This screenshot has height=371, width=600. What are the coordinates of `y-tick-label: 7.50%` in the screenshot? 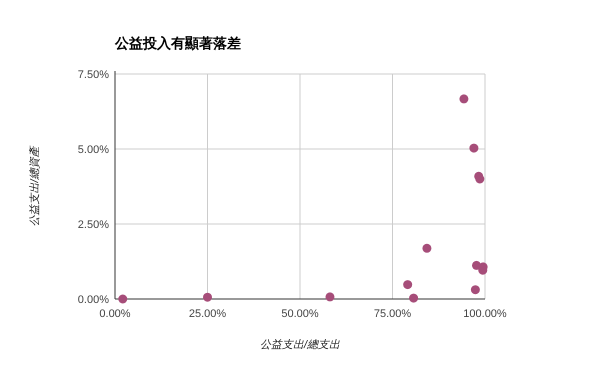 It's located at (94, 75).